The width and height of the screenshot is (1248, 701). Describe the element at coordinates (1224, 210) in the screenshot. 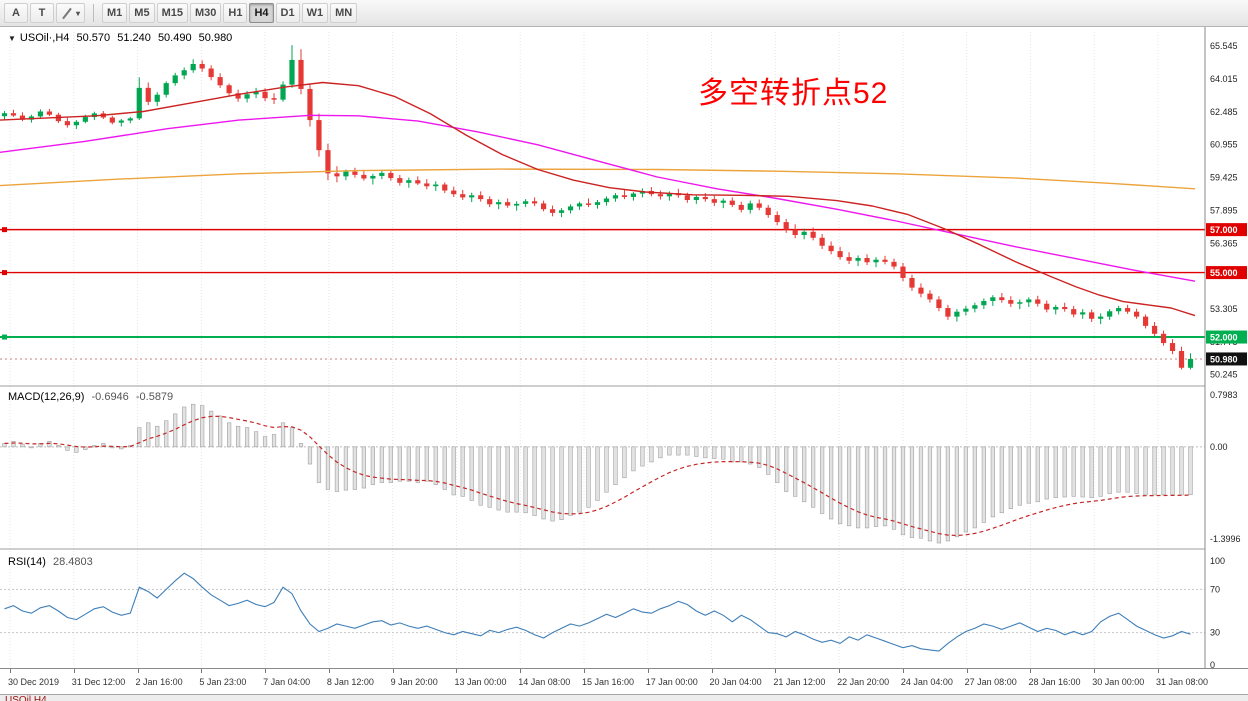

I see `svg-text: 57.895` at that location.